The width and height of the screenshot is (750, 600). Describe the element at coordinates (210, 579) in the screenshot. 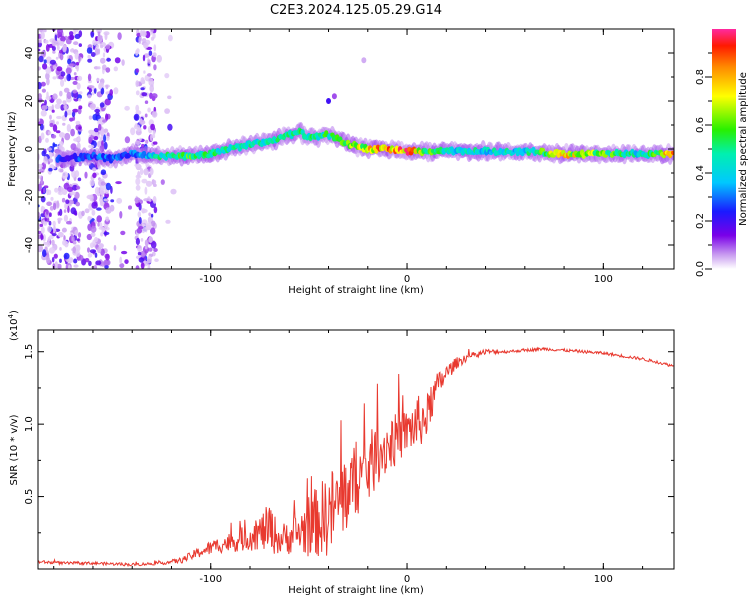

I see `snr-x-tick-label: -100` at that location.